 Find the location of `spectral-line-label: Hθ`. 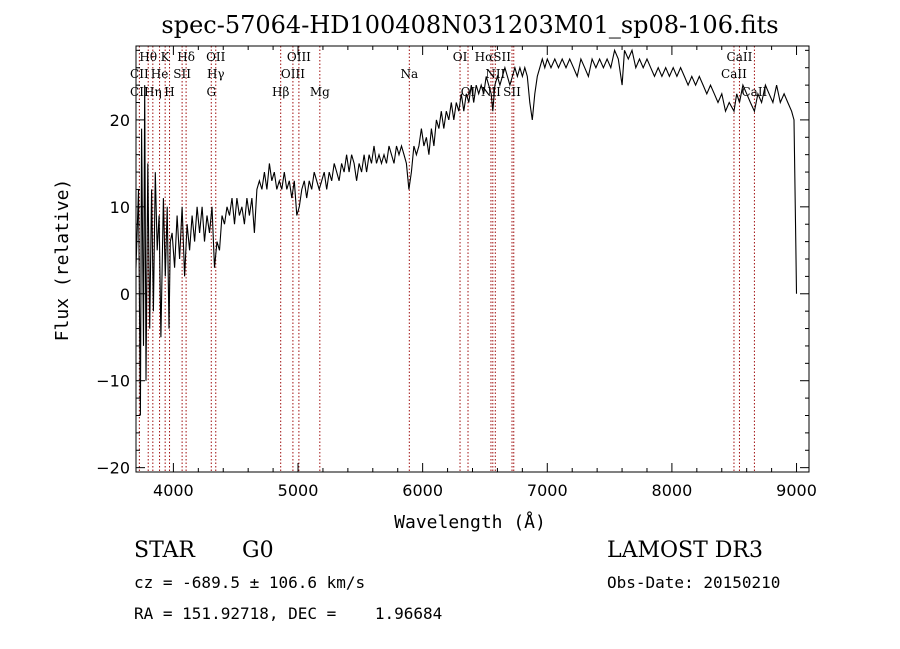

spectral-line-label: Hθ is located at coordinates (148, 57).